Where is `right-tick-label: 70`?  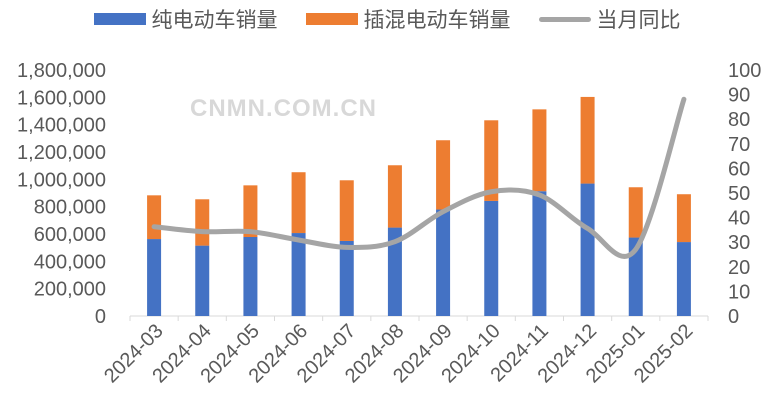 right-tick-label: 70 is located at coordinates (739, 145).